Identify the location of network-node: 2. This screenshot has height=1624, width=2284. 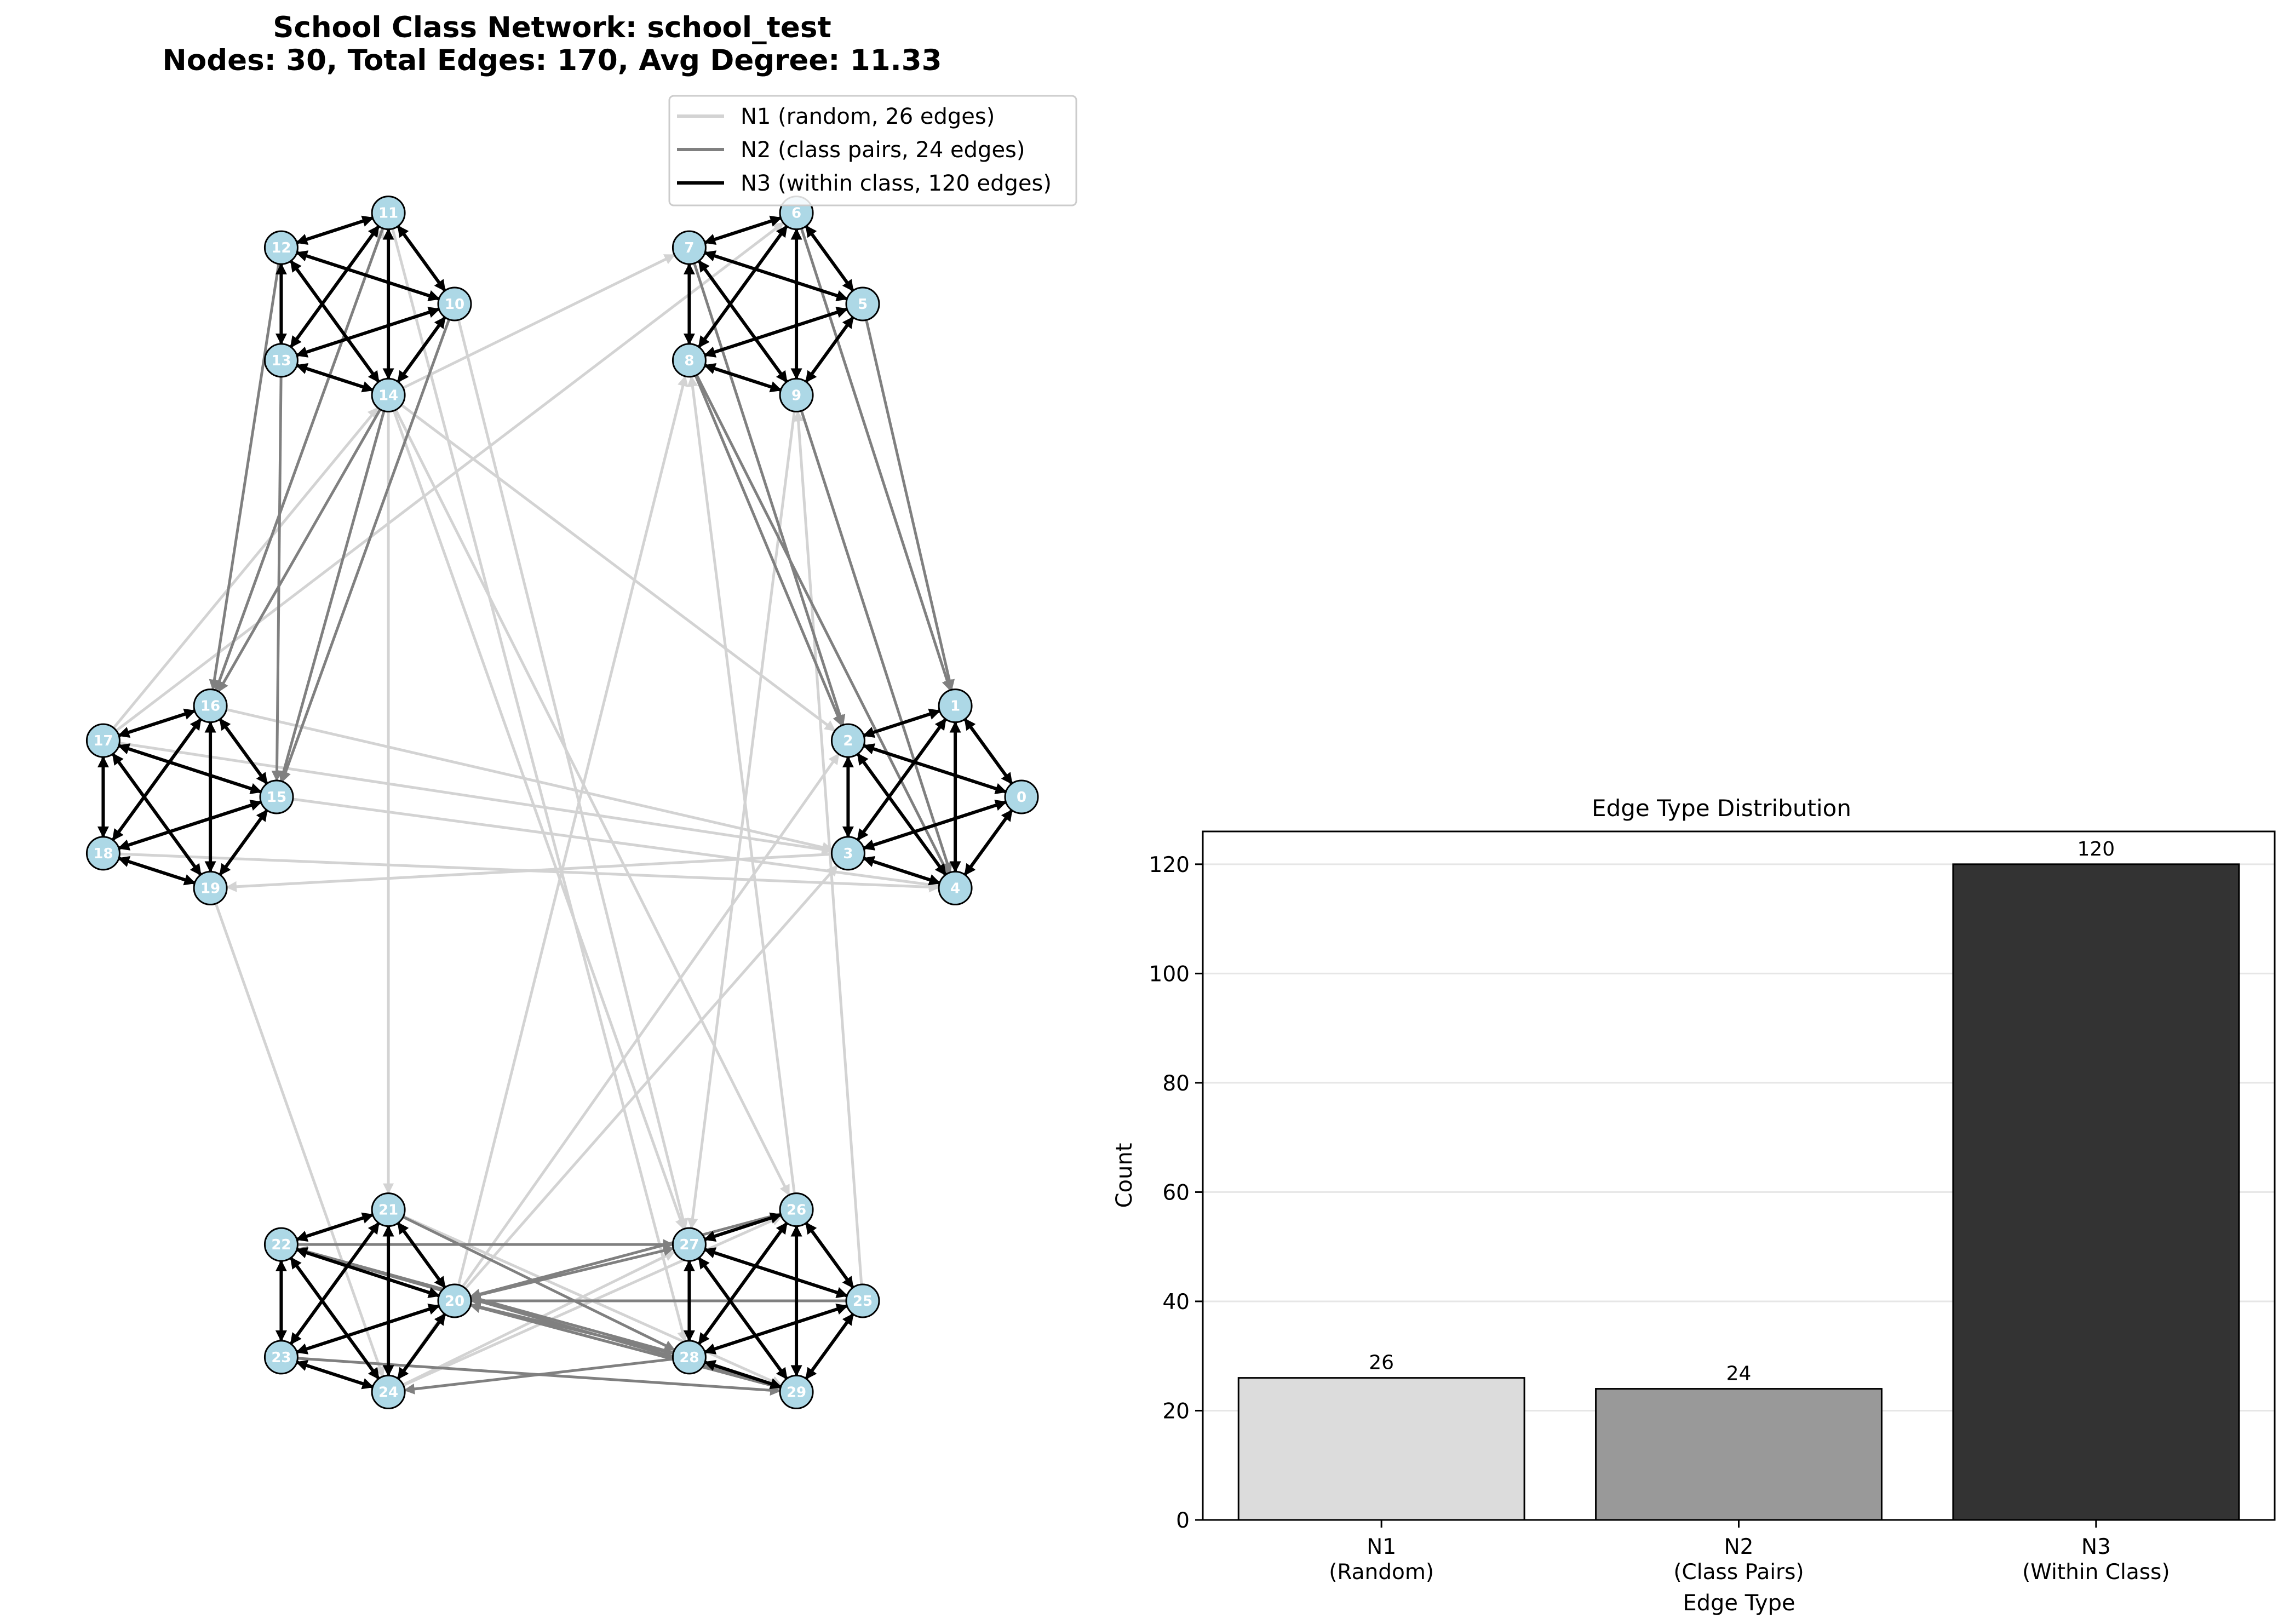
(847, 740).